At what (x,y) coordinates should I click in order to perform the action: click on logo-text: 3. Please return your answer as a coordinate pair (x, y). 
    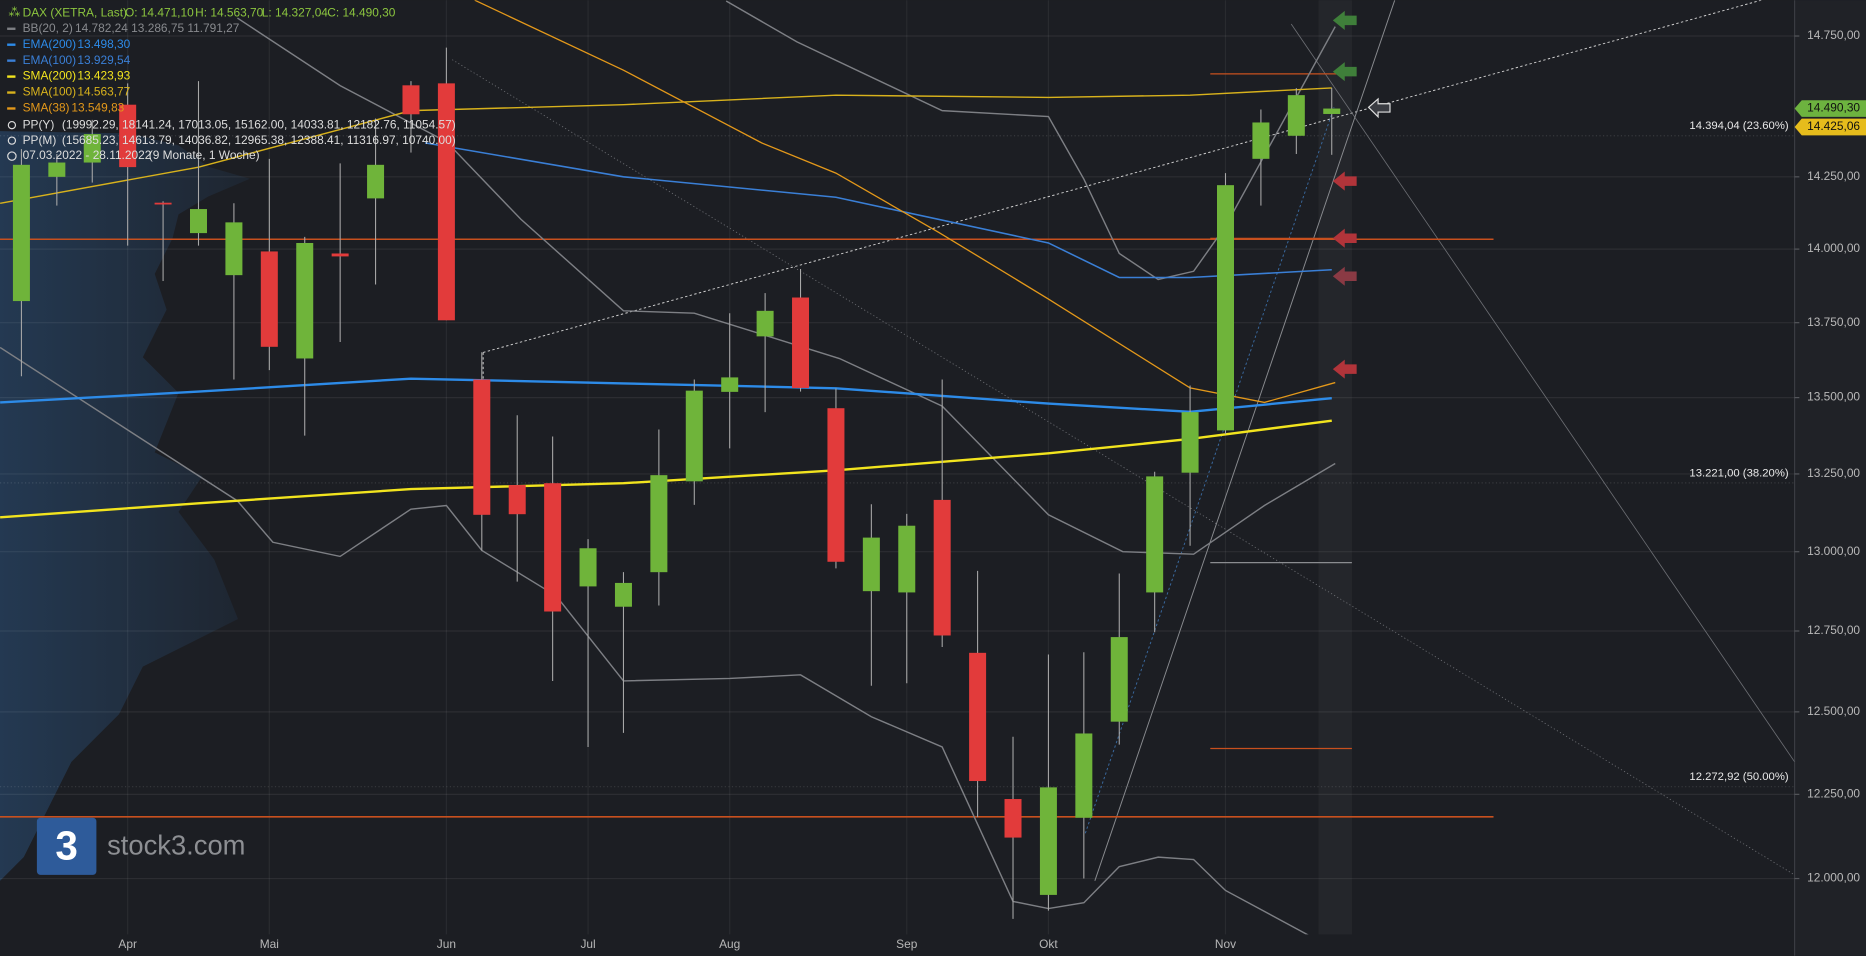
    Looking at the image, I should click on (66, 845).